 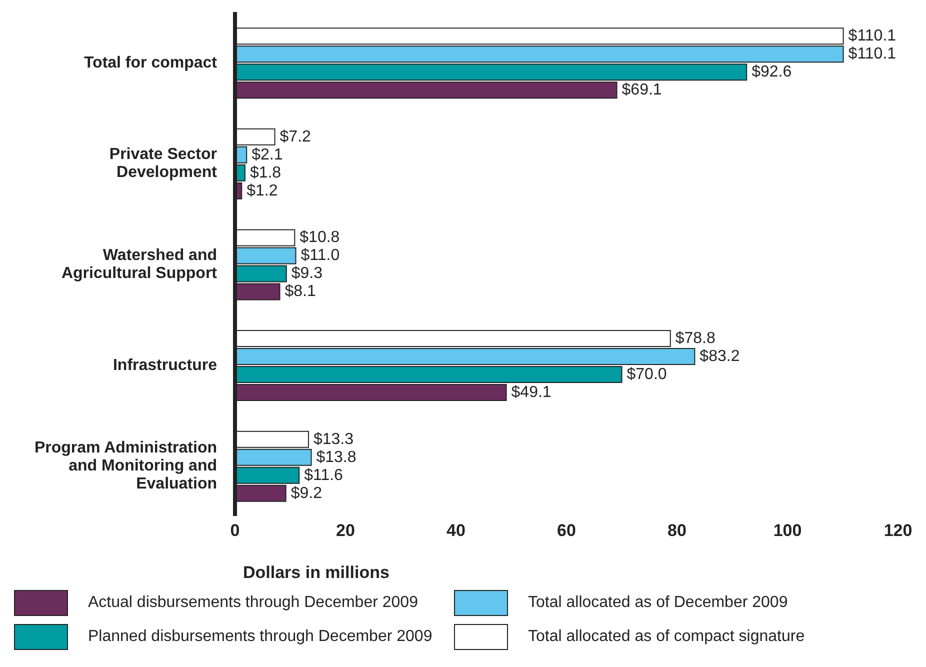 I want to click on x-tick-label: 0, so click(x=235, y=530).